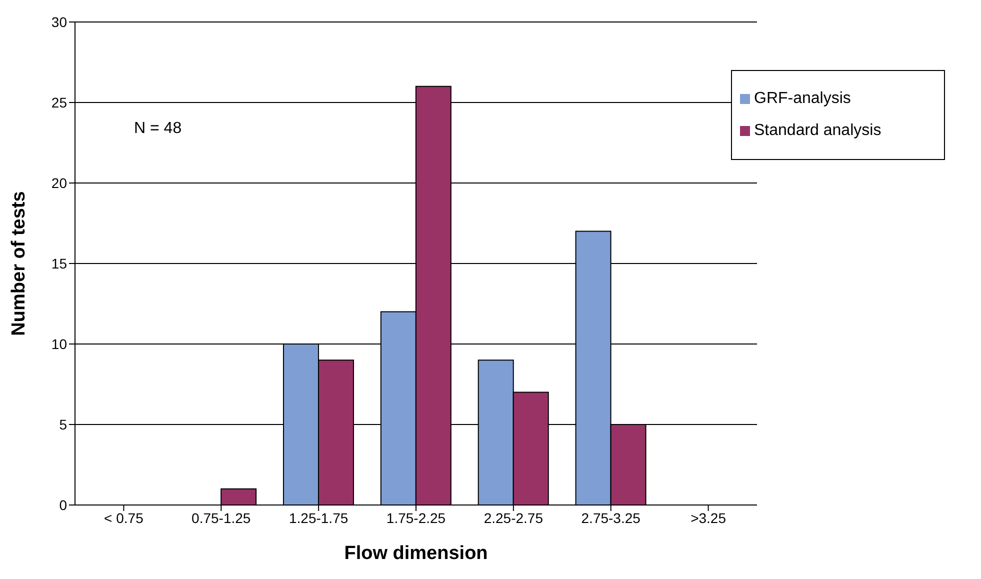 This screenshot has height=579, width=981. Describe the element at coordinates (802, 98) in the screenshot. I see `legend-label: GRF-analysis` at that location.